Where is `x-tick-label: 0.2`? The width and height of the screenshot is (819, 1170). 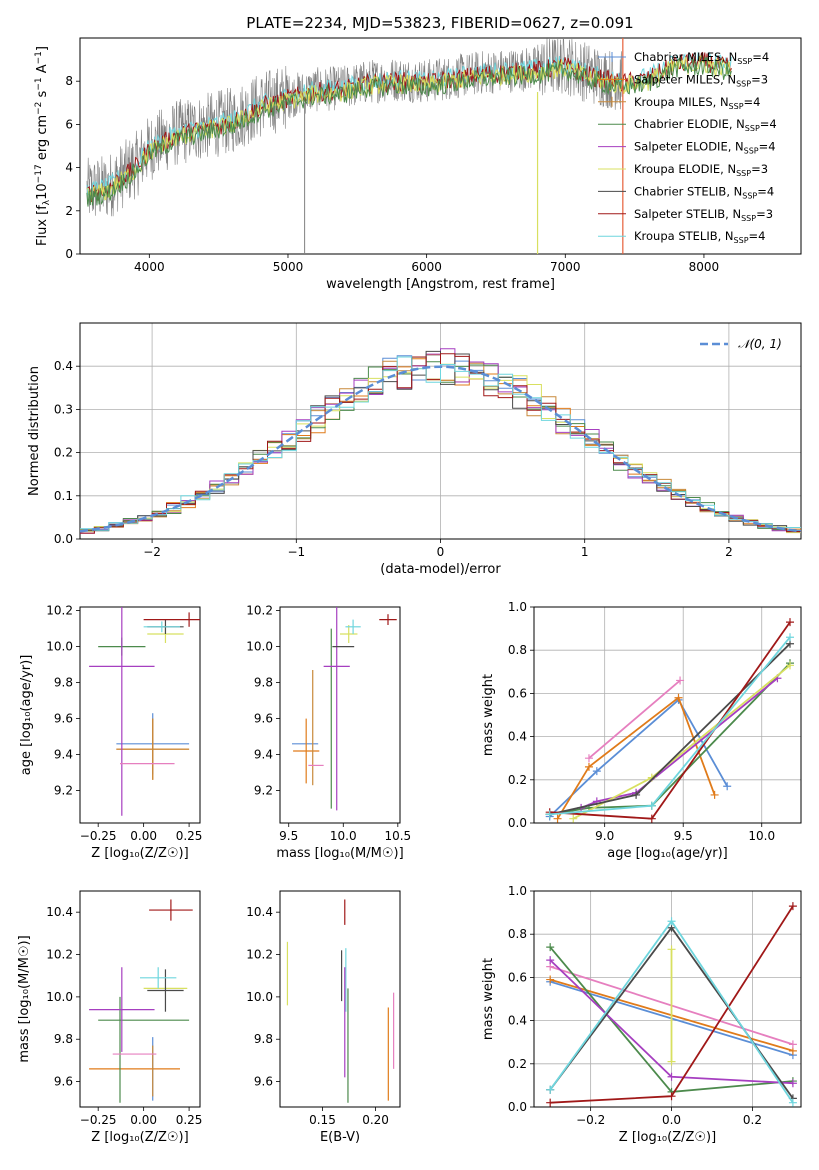 x-tick-label: 0.2 is located at coordinates (752, 1120).